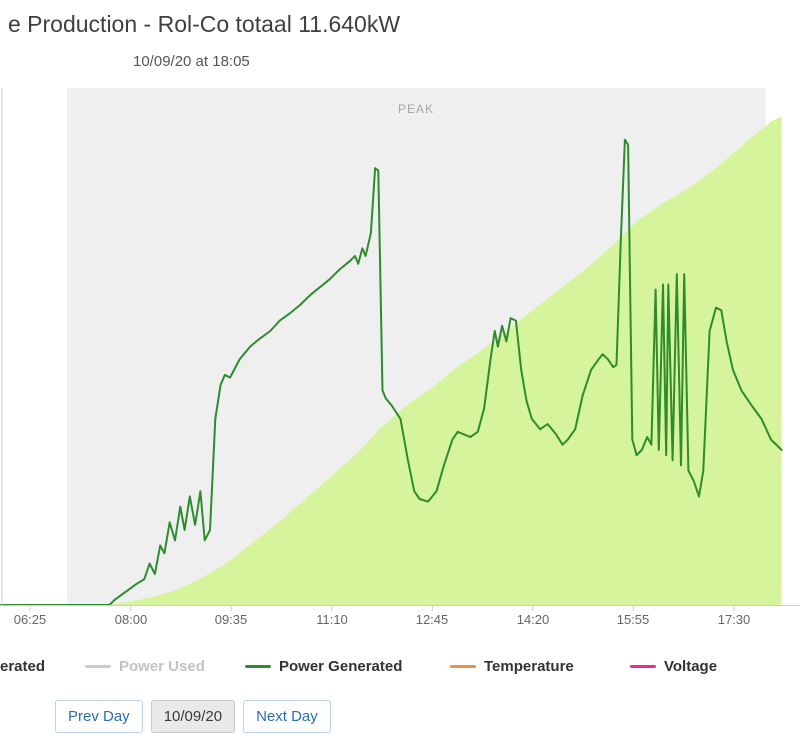 The height and width of the screenshot is (744, 800). I want to click on legend-item-power-generated: Power Generated, so click(323, 666).